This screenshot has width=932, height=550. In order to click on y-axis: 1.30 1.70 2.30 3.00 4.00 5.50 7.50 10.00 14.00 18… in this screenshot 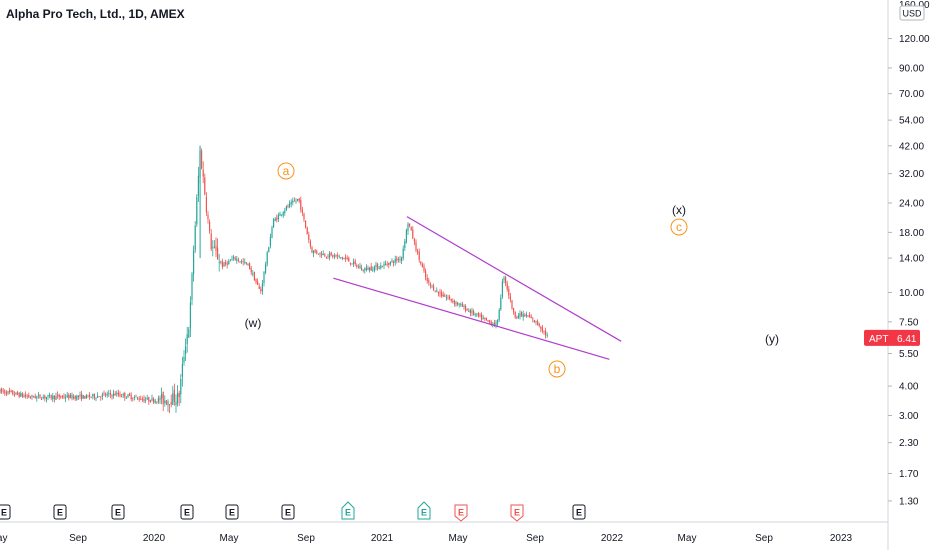, I will do `click(897, 275)`.